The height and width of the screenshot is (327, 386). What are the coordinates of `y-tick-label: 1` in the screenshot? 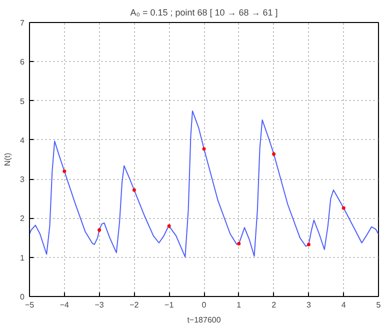 It's located at (23, 257).